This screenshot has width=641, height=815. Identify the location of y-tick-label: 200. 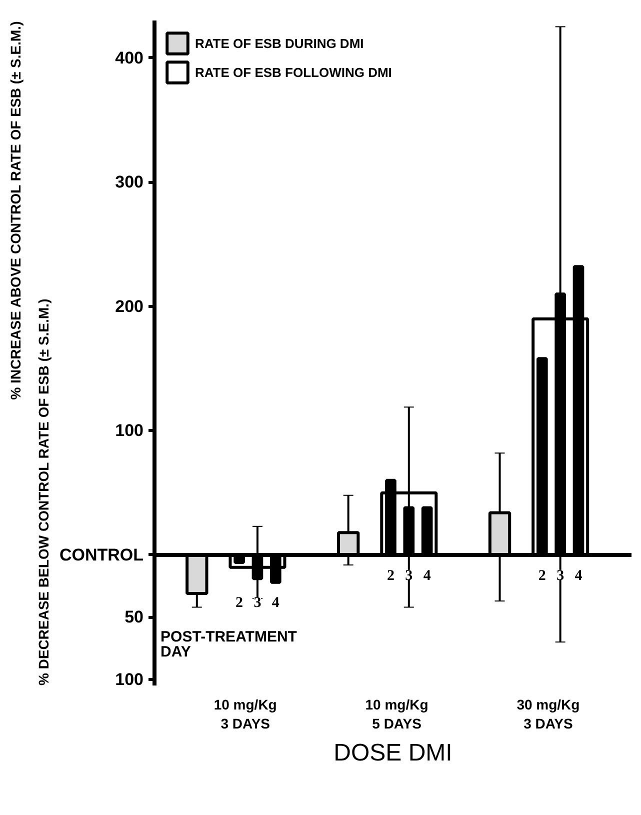
(129, 306).